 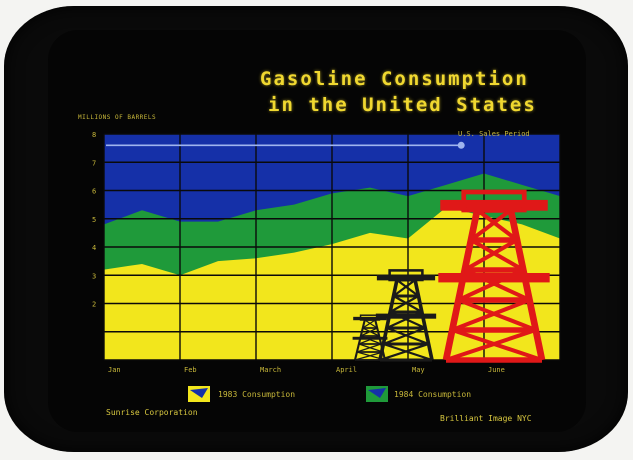 What do you see at coordinates (377, 394) in the screenshot?
I see `legend-swatch-1984` at bounding box center [377, 394].